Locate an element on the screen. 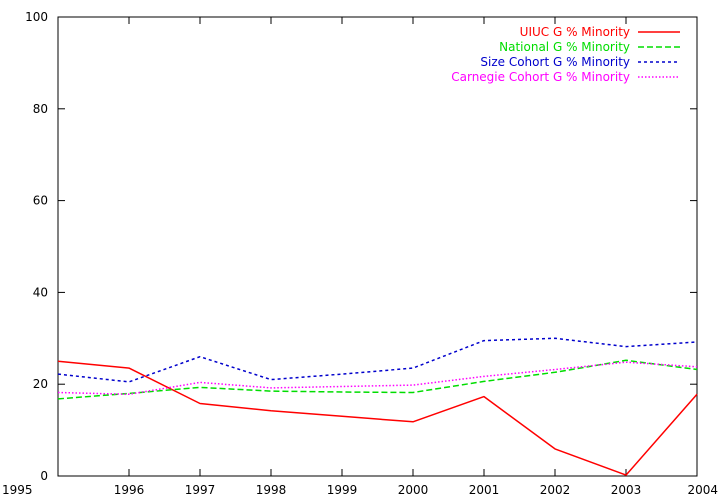 The height and width of the screenshot is (504, 720). x-tick-label: 1996 is located at coordinates (129, 490).